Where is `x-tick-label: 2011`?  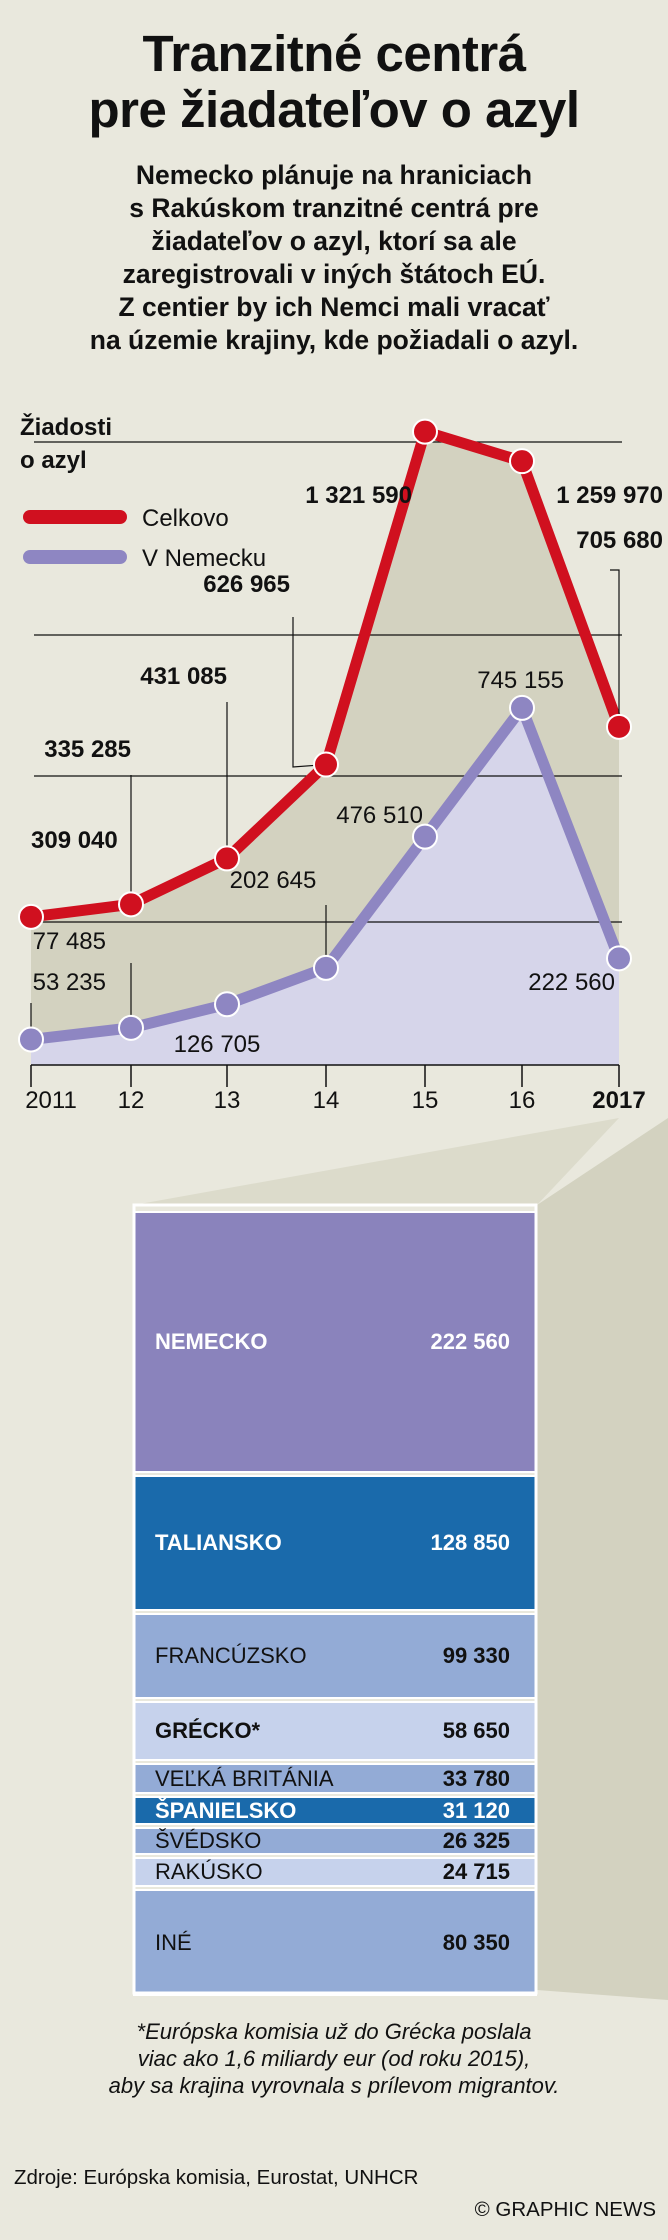 x-tick-label: 2011 is located at coordinates (51, 1098).